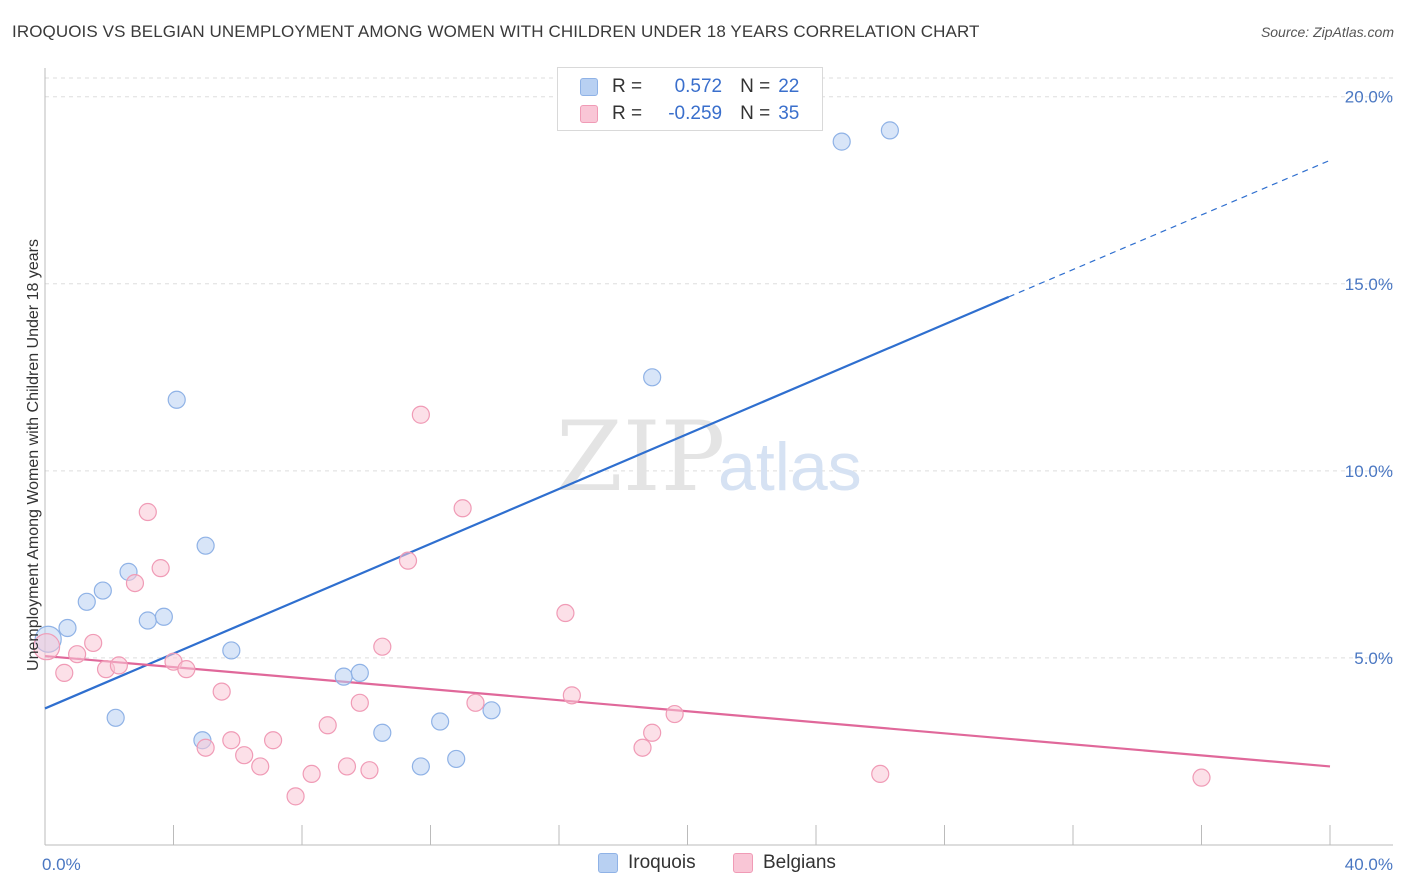 The image size is (1406, 892). What do you see at coordinates (1369, 471) in the screenshot?
I see `y-tick-label: 10.0%` at bounding box center [1369, 471].